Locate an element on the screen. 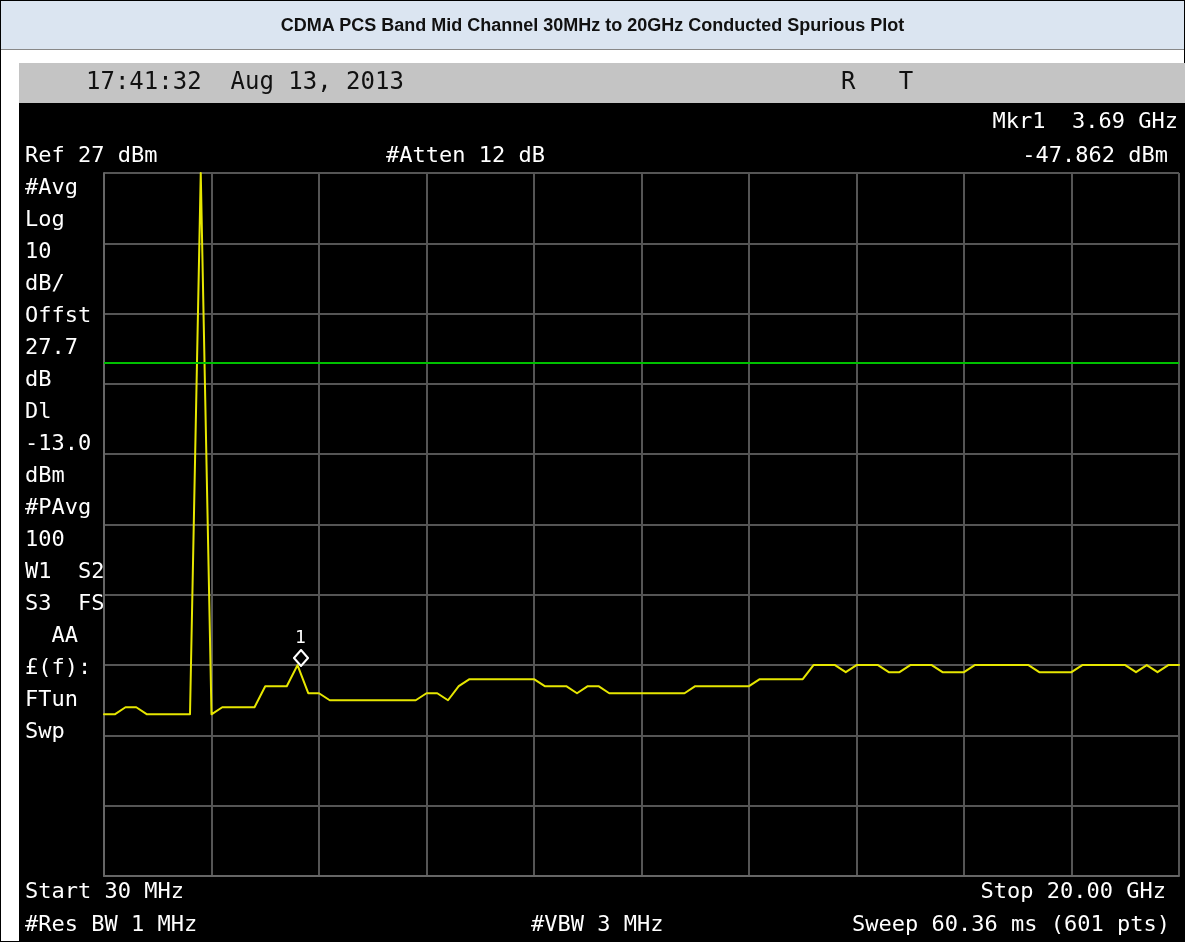 The image size is (1185, 942). text: Stop 20.00 GHz is located at coordinates (1073, 891).